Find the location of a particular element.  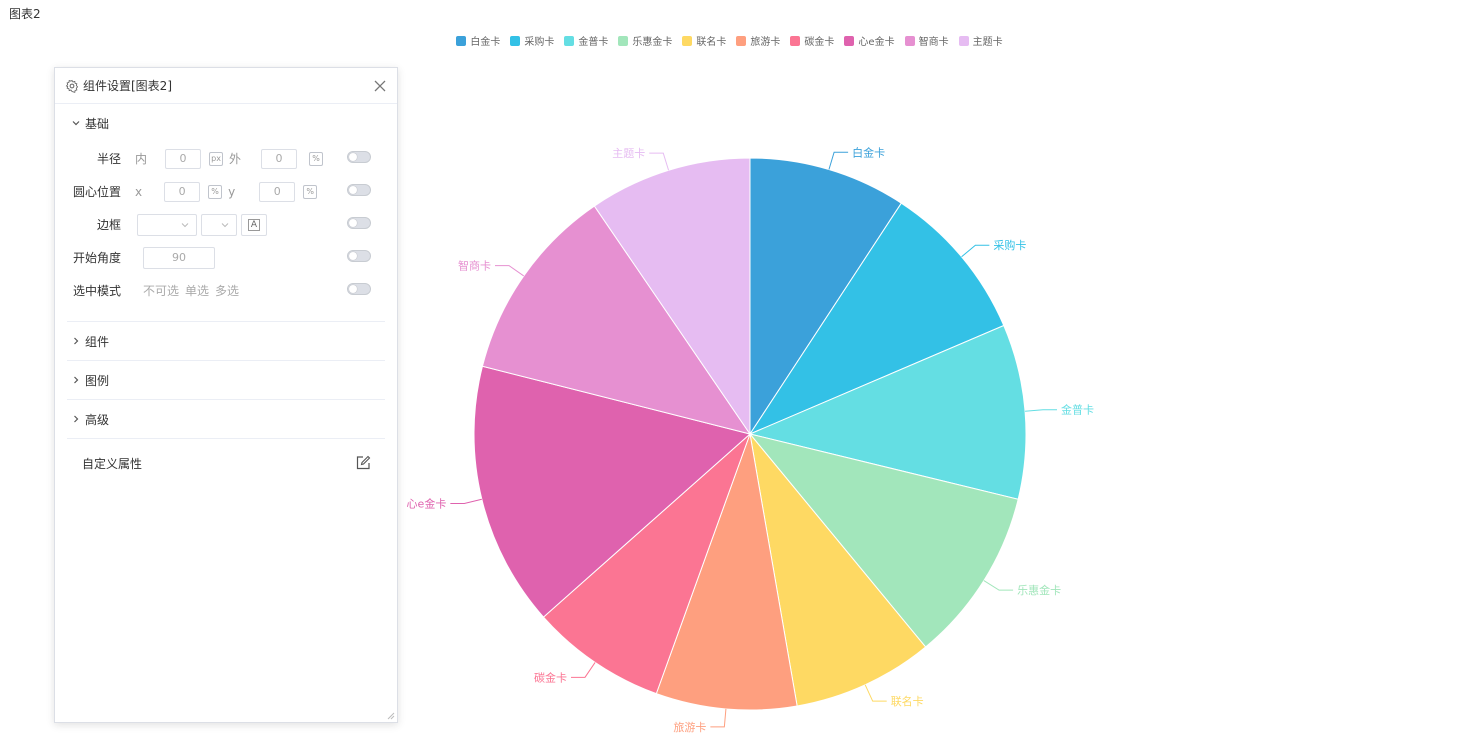

pie-label: 联名卡 is located at coordinates (907, 701).